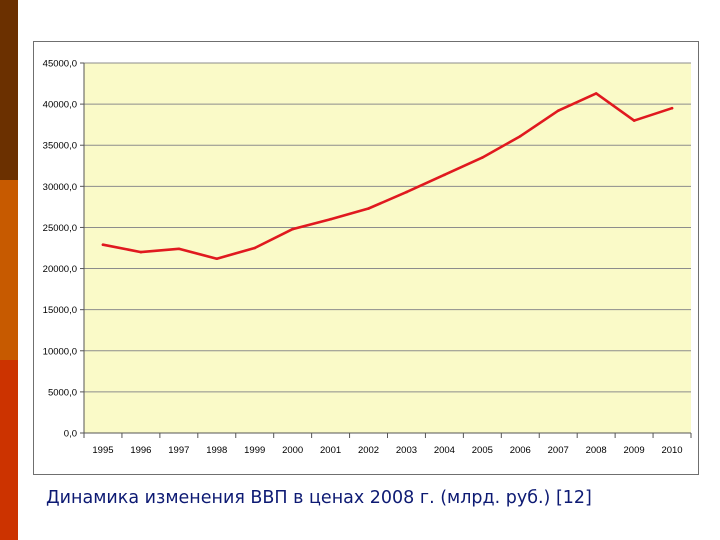 Image resolution: width=720 pixels, height=540 pixels. What do you see at coordinates (671, 450) in the screenshot?
I see `x-tick-label: 2010` at bounding box center [671, 450].